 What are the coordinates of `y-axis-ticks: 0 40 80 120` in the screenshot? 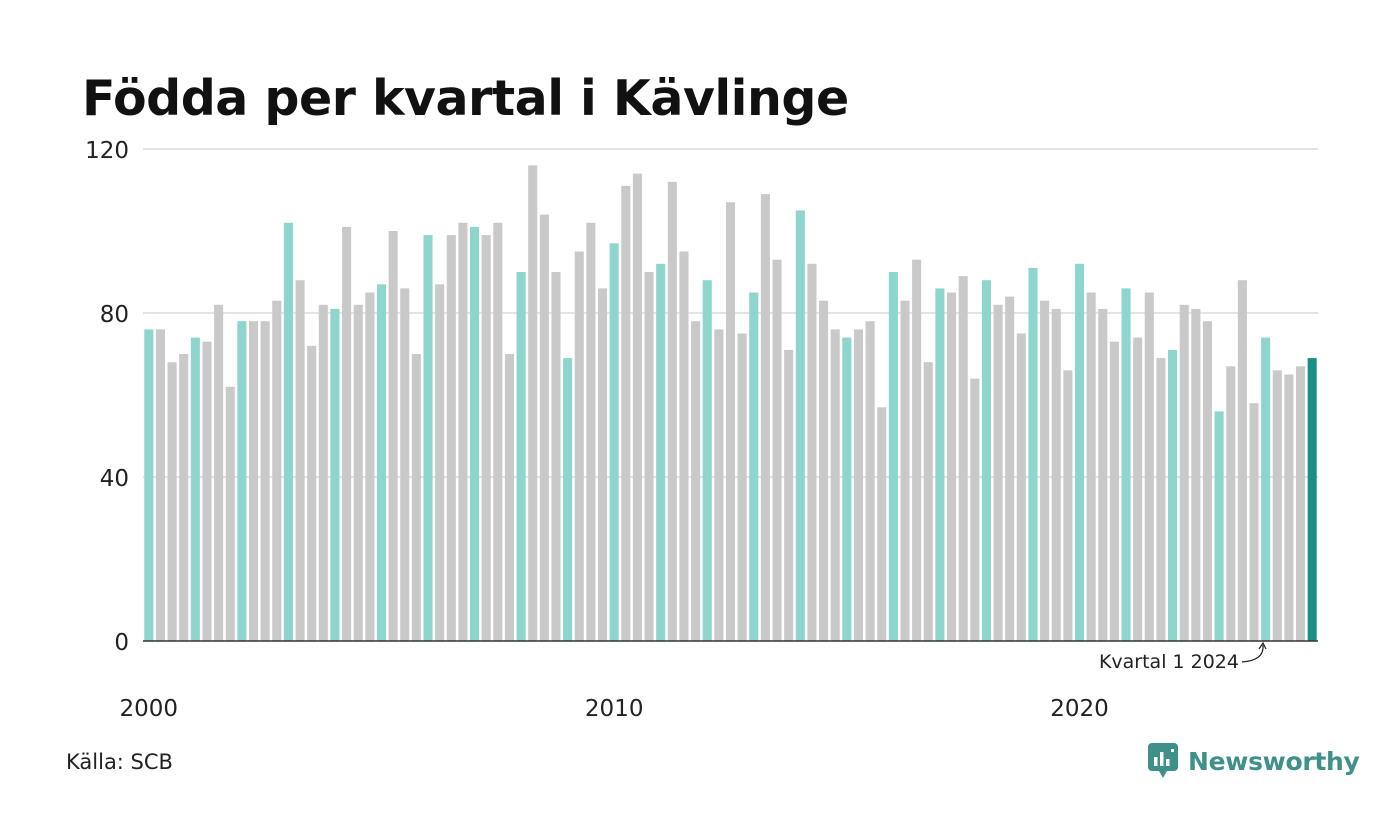 It's located at (107, 397).